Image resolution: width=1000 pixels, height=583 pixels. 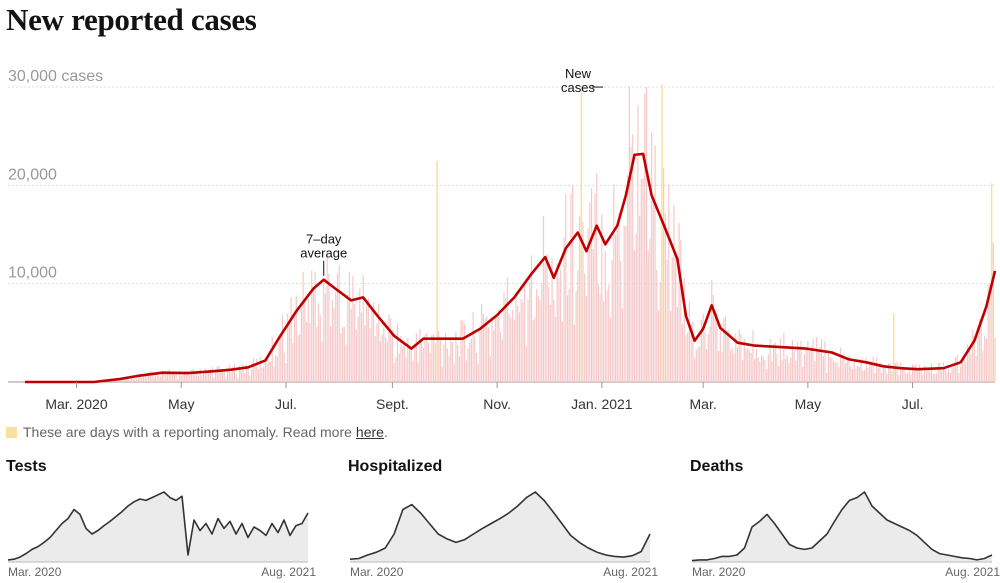 What do you see at coordinates (181, 404) in the screenshot?
I see `x-tick-label: May` at bounding box center [181, 404].